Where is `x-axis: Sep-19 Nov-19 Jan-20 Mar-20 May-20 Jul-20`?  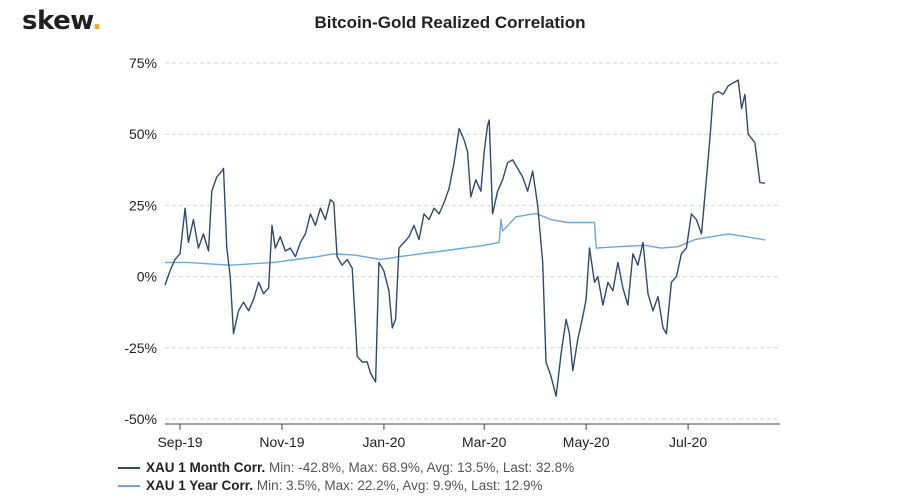 x-axis: Sep-19 Nov-19 Jan-20 Mar-20 May-20 Jul-20 is located at coordinates (468, 436).